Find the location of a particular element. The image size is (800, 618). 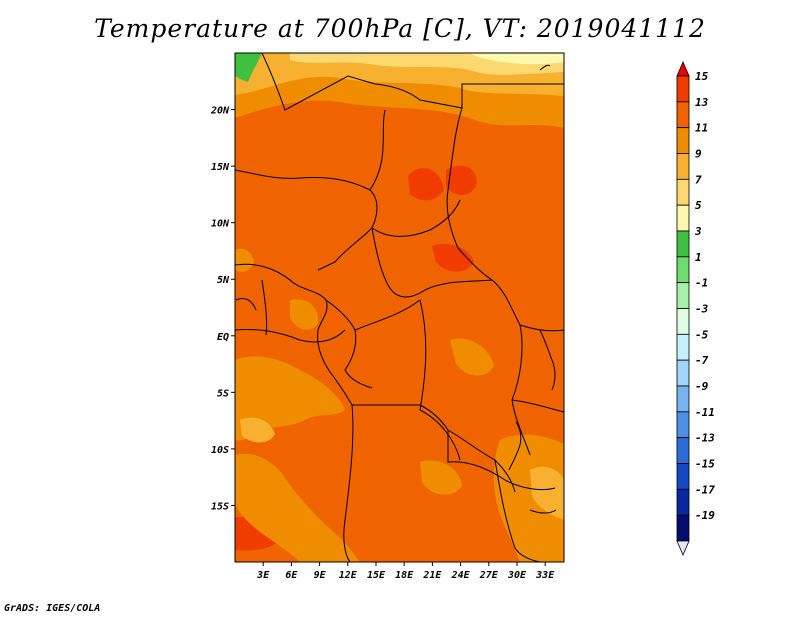

colorbar-label: 15 is located at coordinates (702, 76).